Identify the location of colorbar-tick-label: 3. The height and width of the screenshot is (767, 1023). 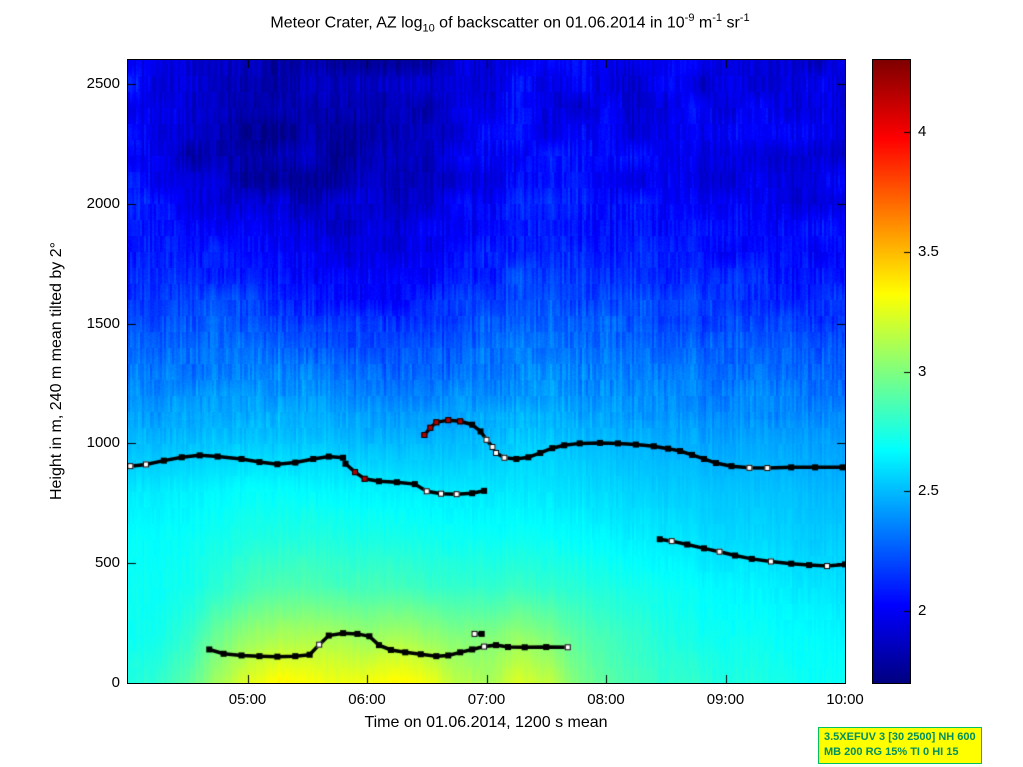
(922, 371).